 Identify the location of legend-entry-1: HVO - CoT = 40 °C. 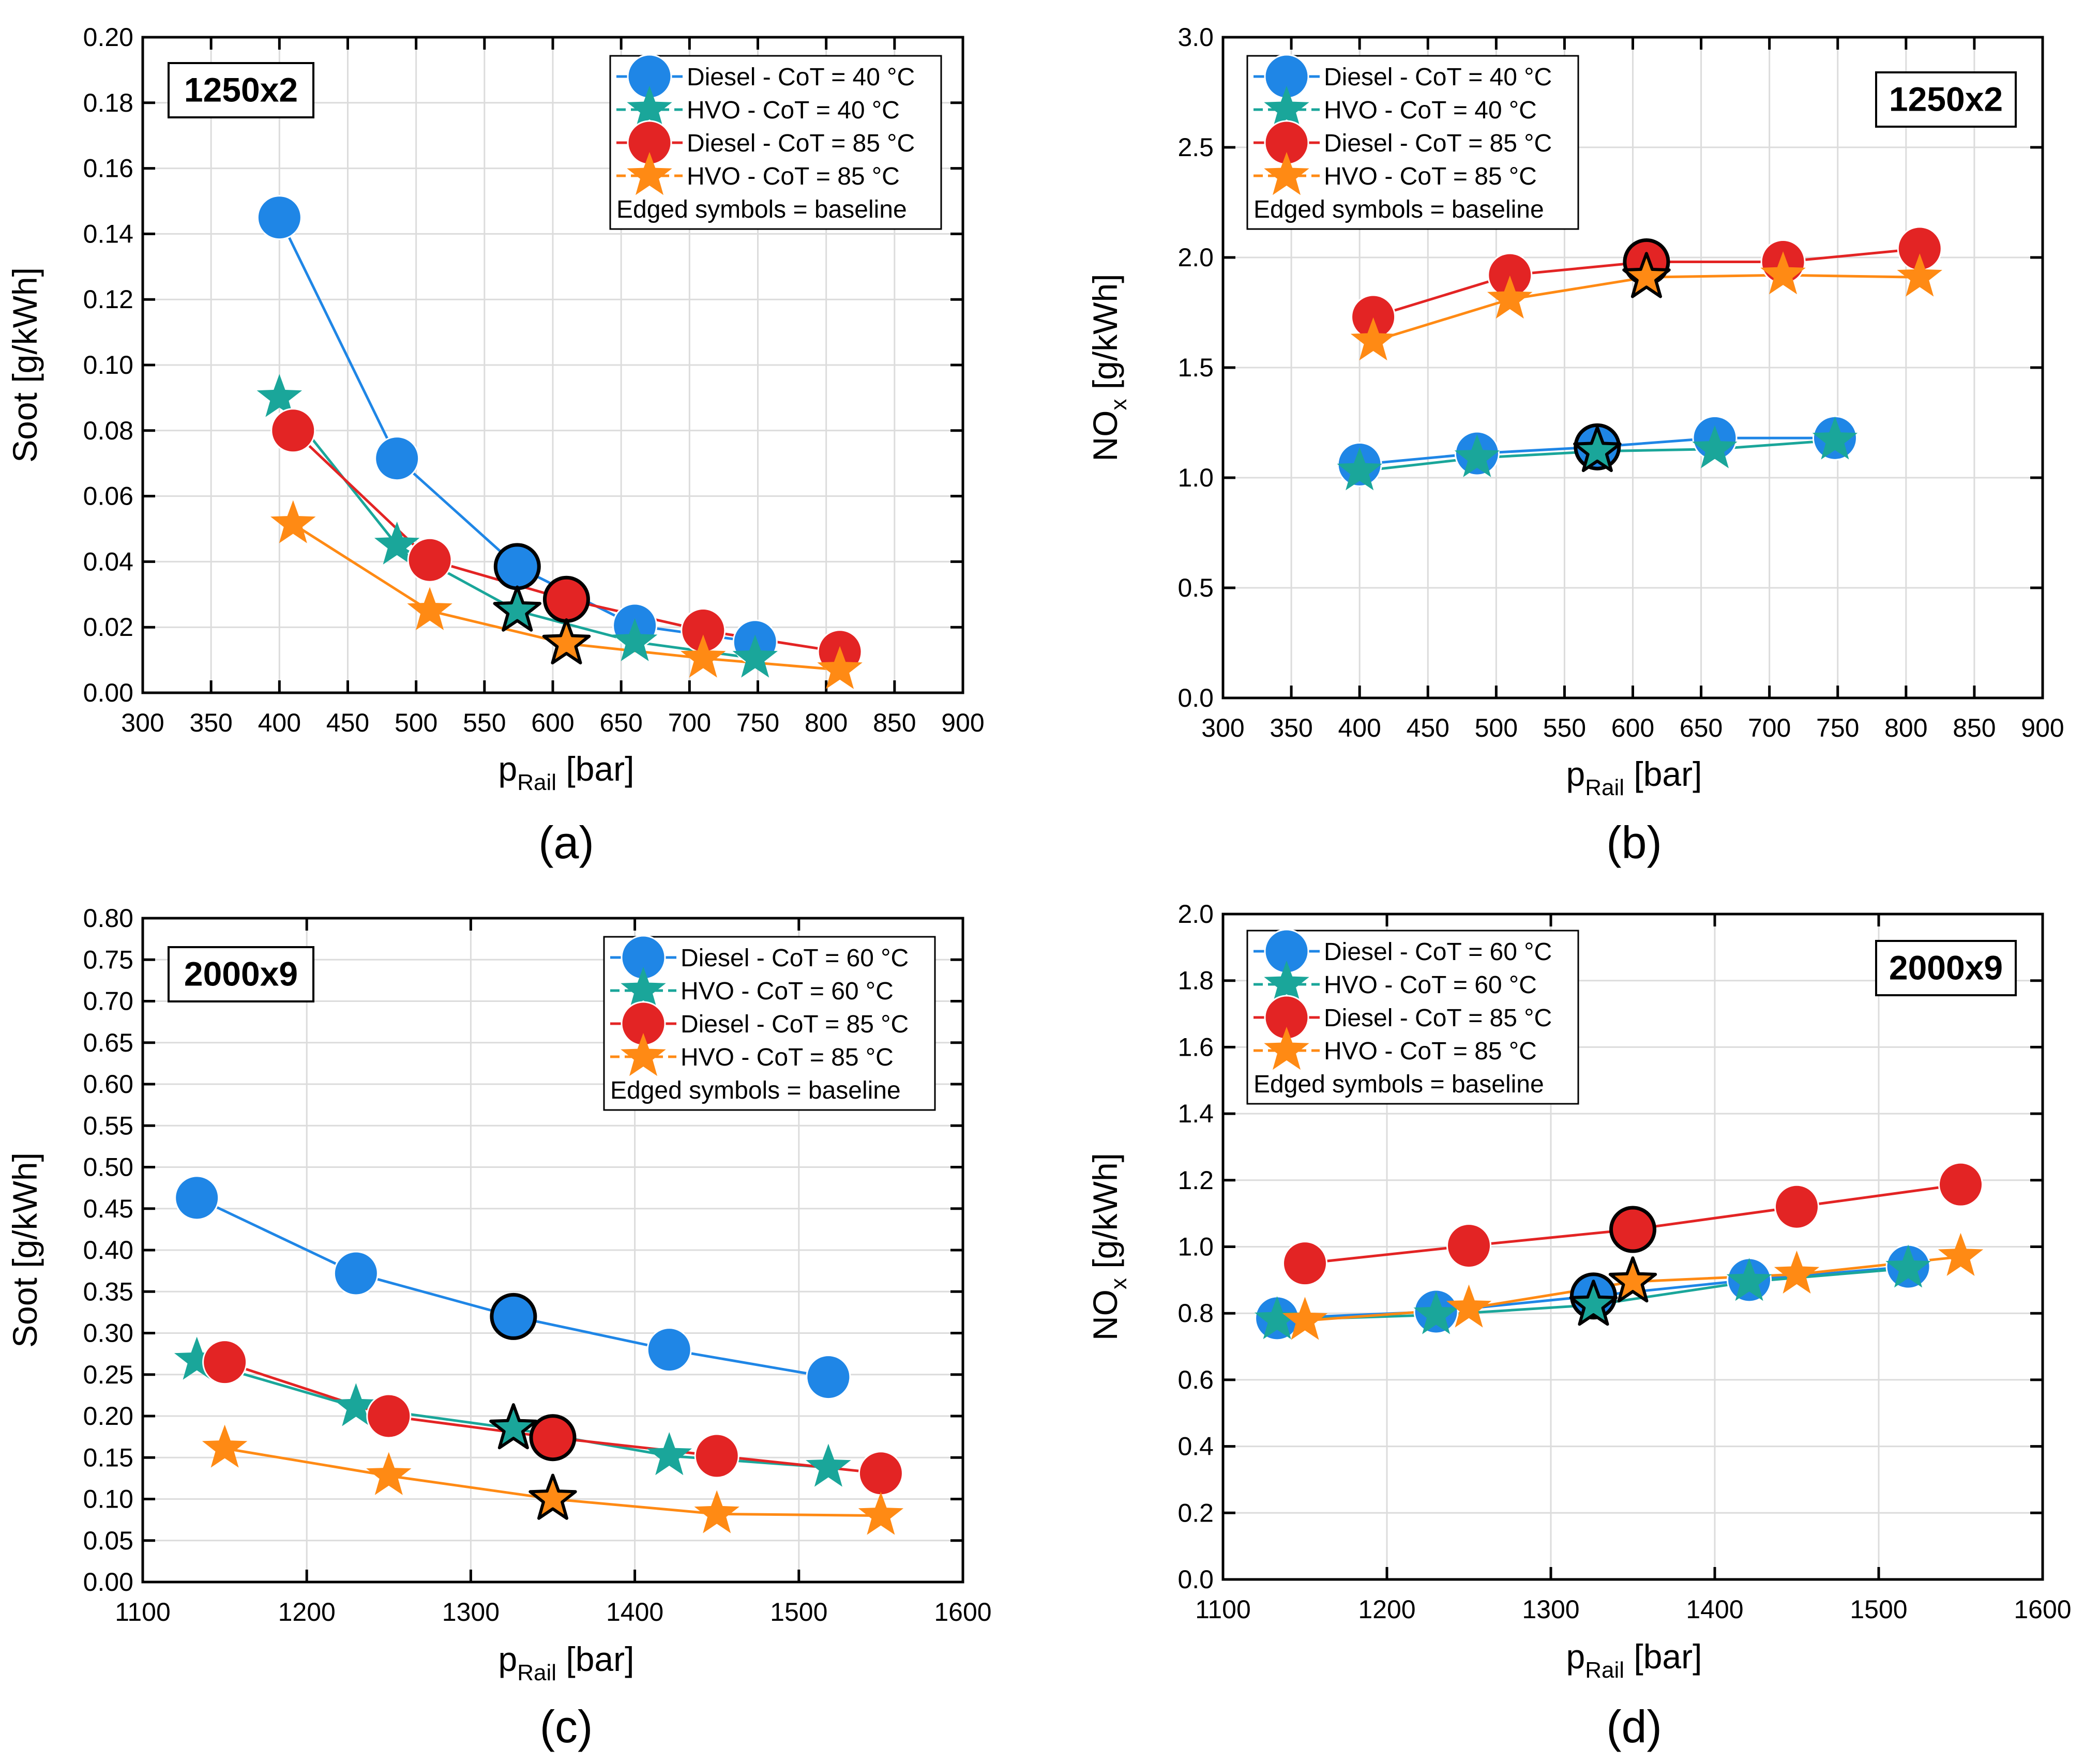
(794, 110).